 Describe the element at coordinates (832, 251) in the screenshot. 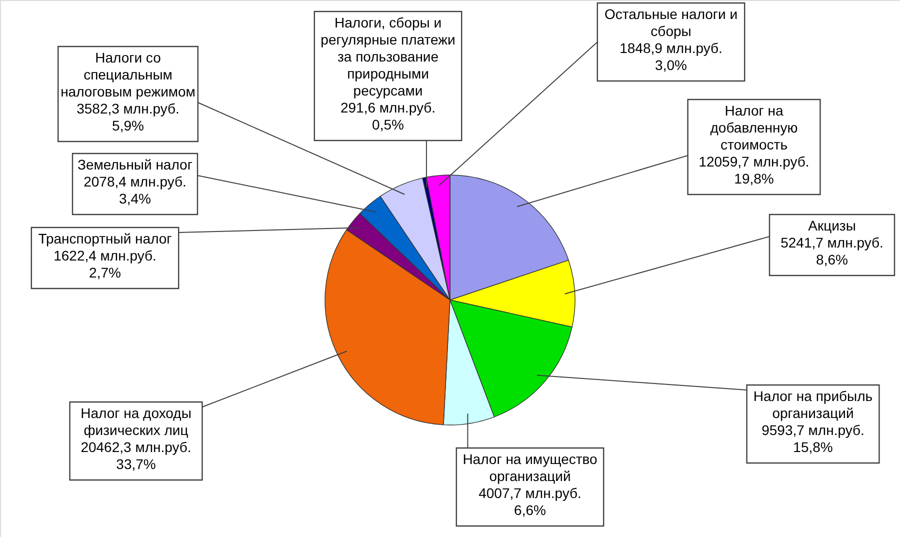

I see `data-label: 5241,7 млн.руб. 8,6%` at that location.